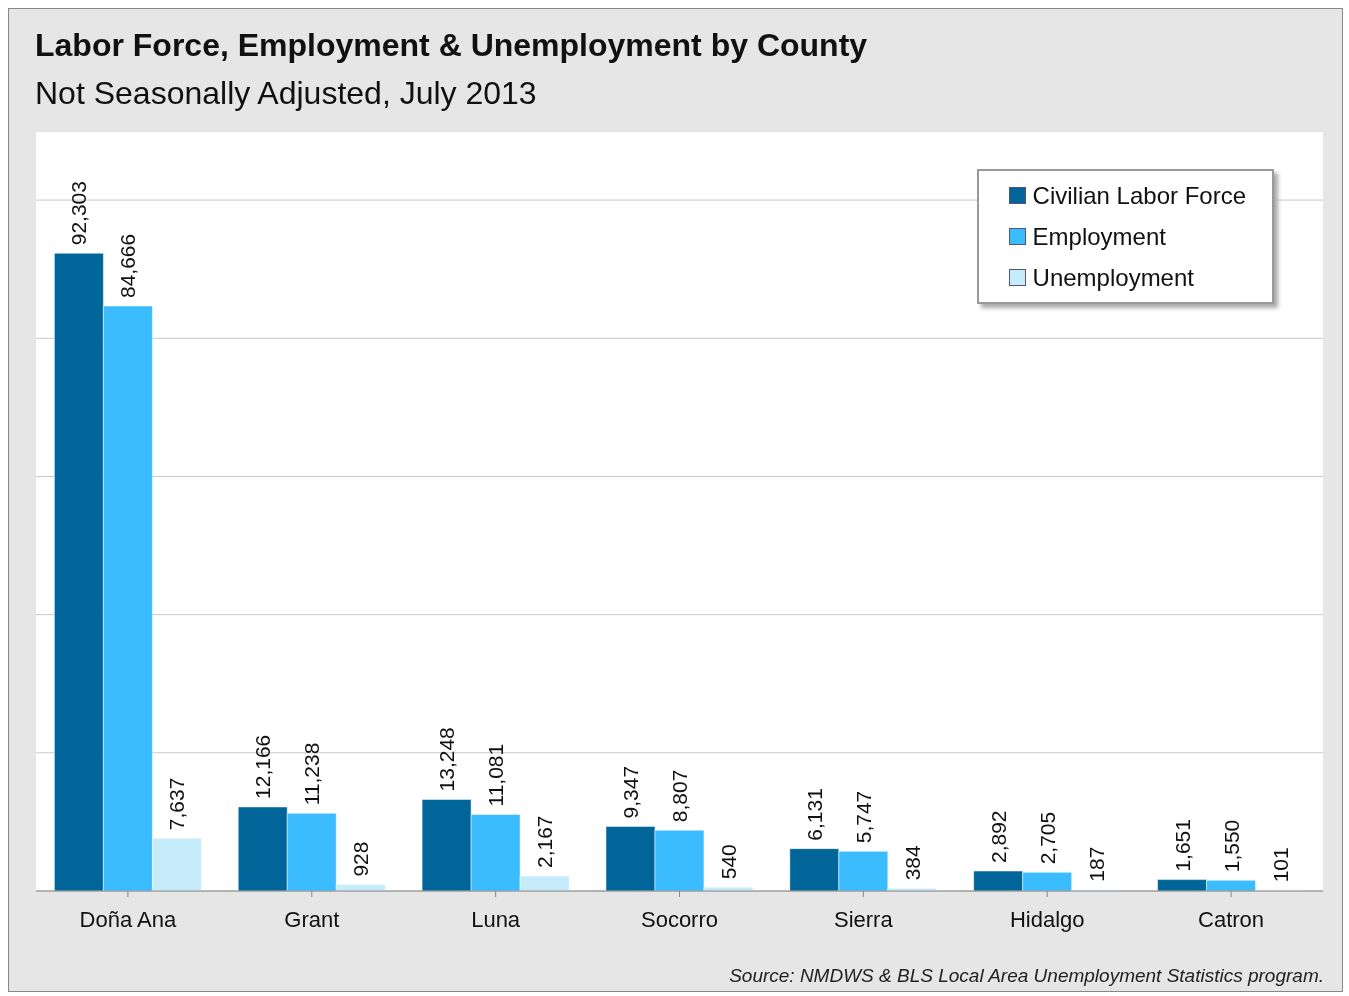 The height and width of the screenshot is (996, 1349). I want to click on legend-label: Employment, so click(1099, 237).